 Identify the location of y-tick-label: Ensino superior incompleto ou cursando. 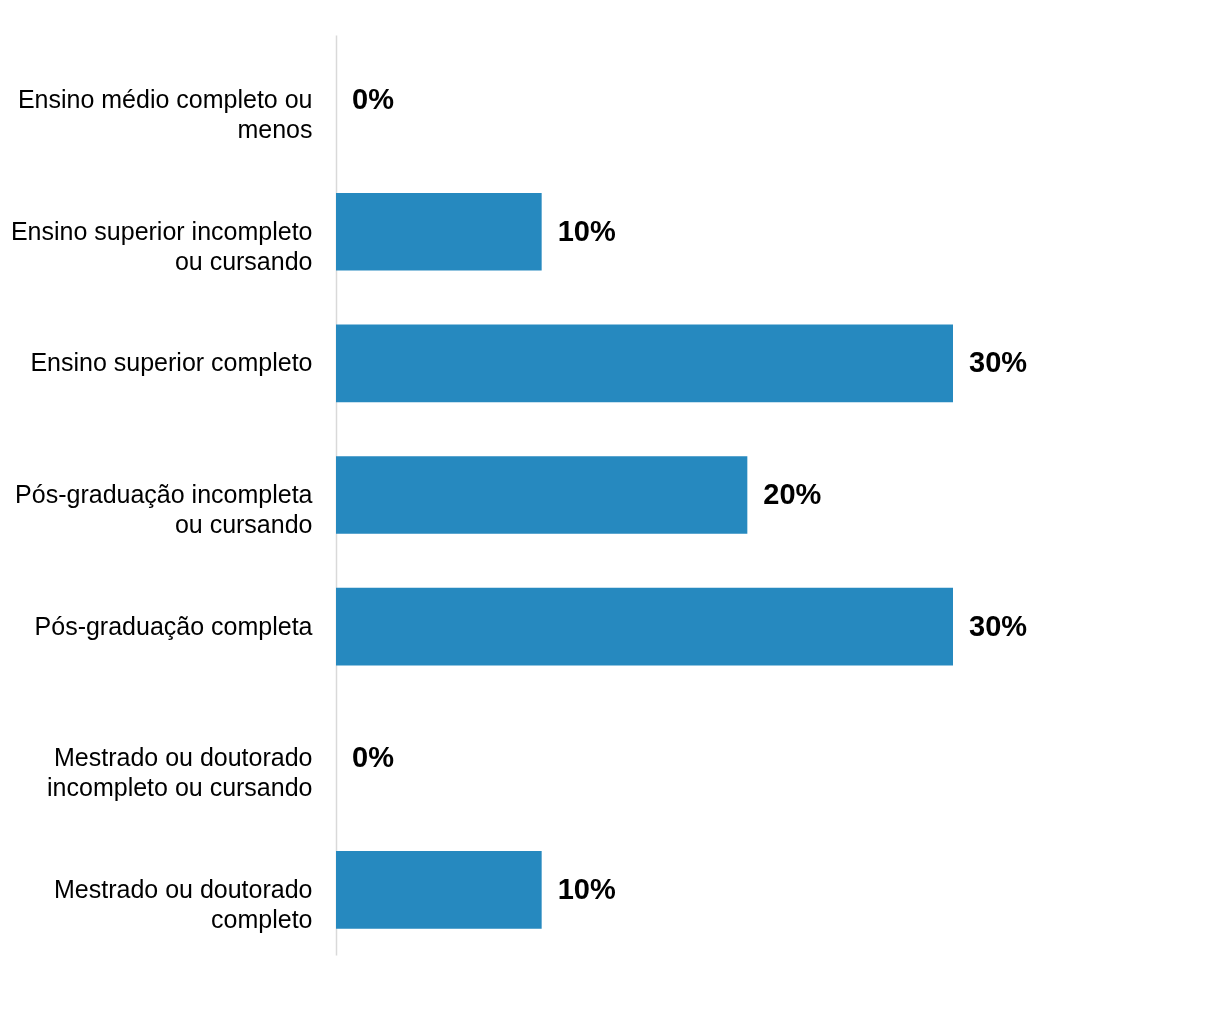
(161, 245).